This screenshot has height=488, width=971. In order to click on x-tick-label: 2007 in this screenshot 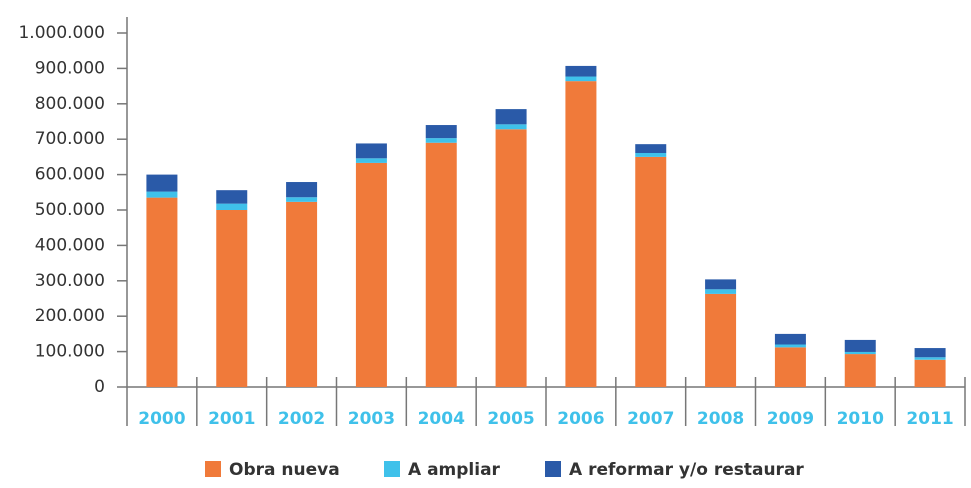, I will do `click(650, 419)`.